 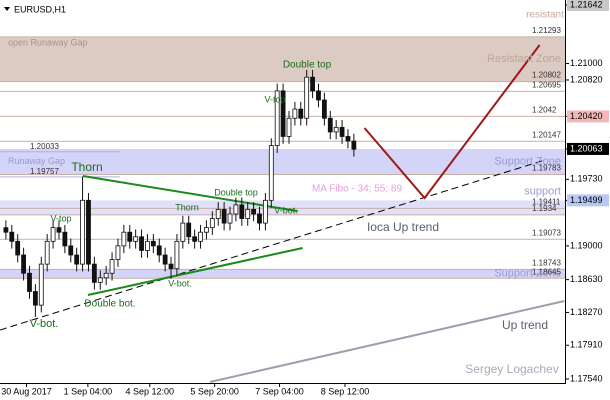 What do you see at coordinates (150, 391) in the screenshot?
I see `x-tick-label: 4 Sep 12:00` at bounding box center [150, 391].